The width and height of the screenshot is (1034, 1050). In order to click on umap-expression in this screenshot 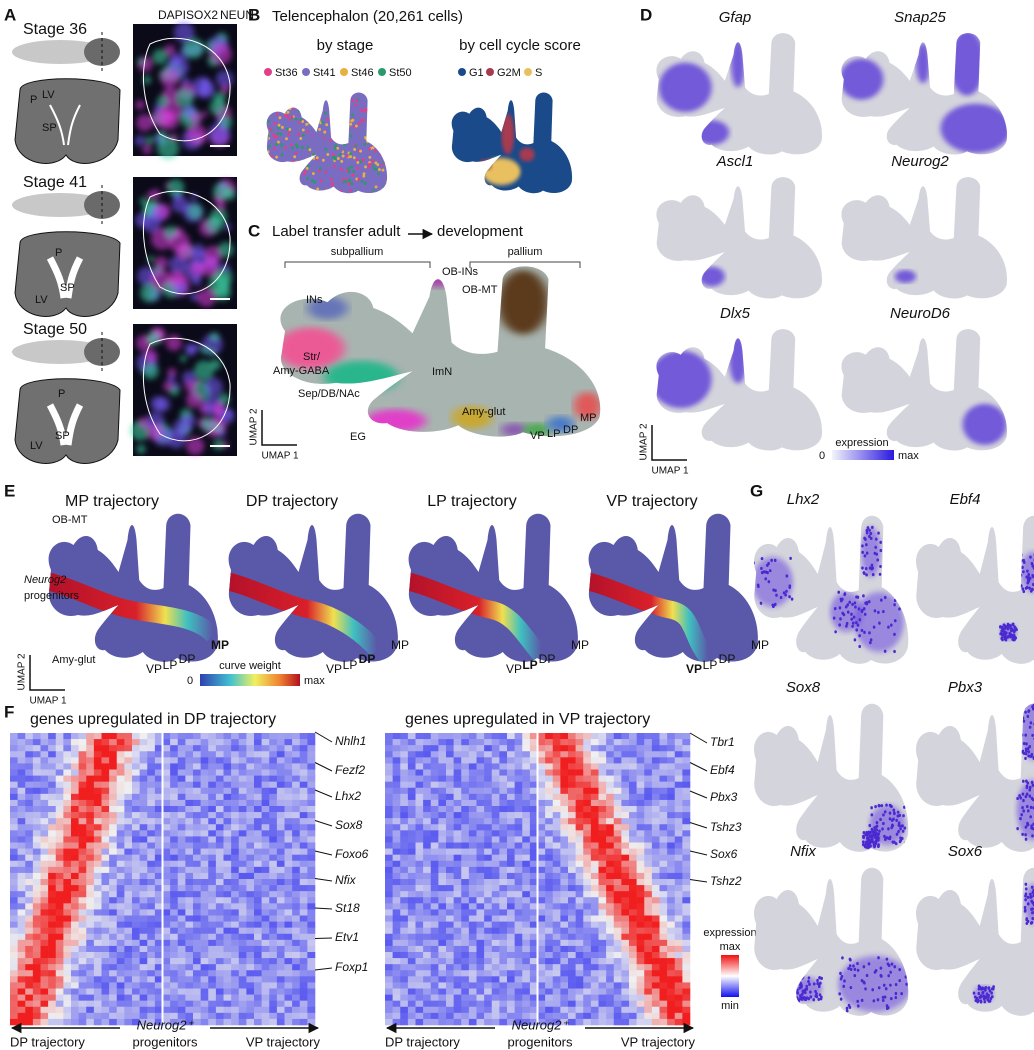, I will do `click(924, 389)`.